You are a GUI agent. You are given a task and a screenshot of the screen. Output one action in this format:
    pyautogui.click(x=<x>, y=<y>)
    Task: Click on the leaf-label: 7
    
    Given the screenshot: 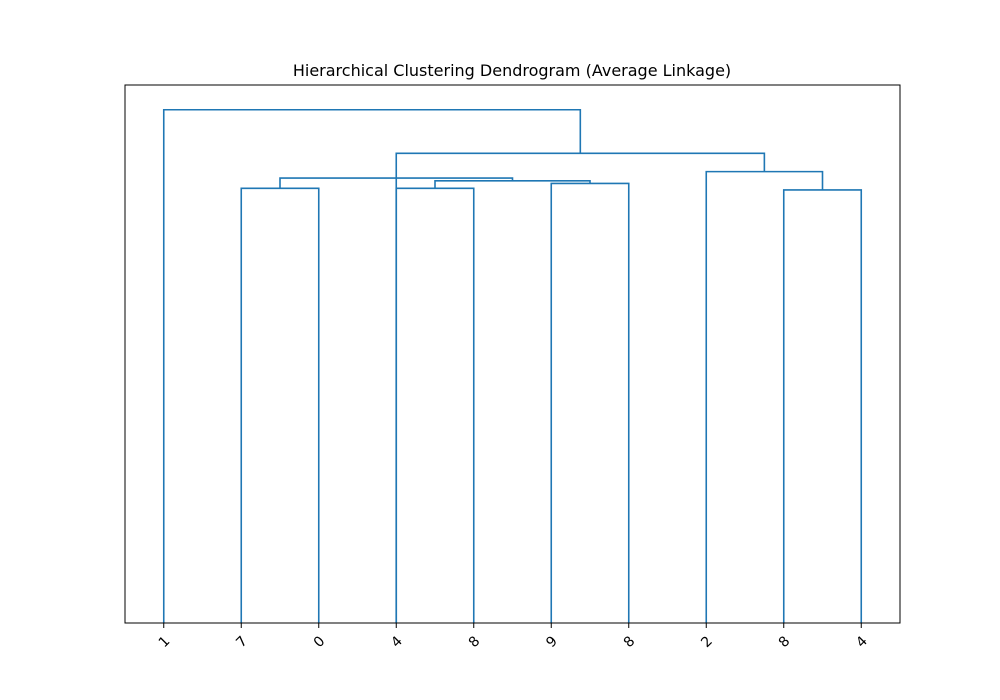 What is the action you would take?
    pyautogui.click(x=242, y=642)
    